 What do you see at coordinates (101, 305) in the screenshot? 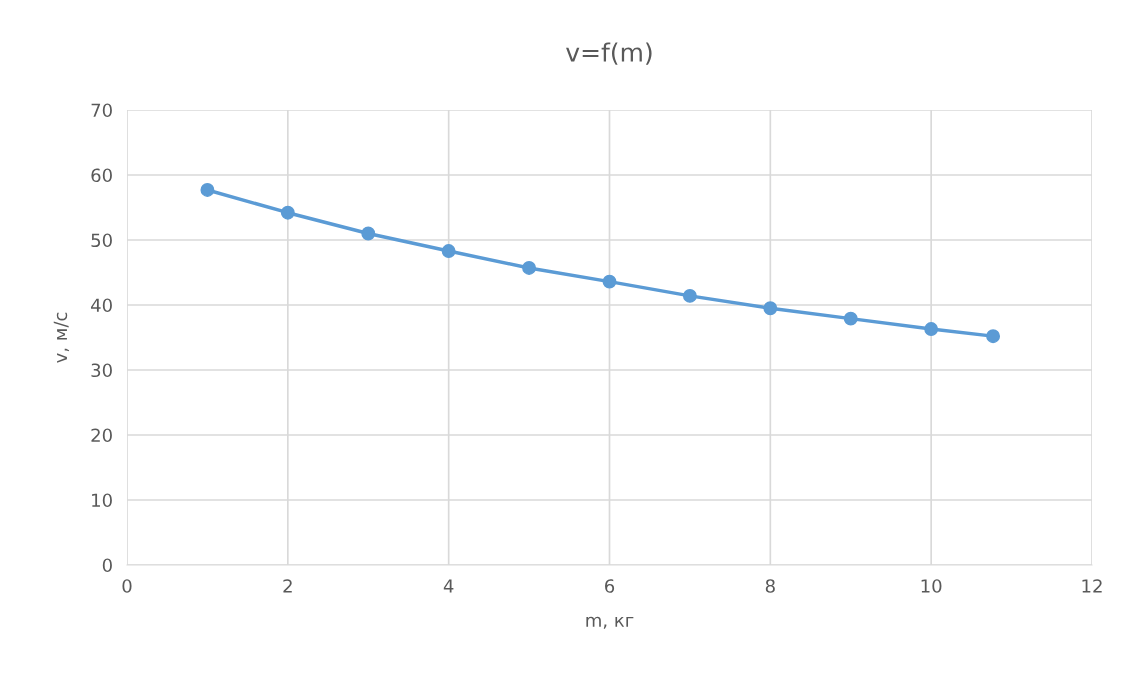
I see `y-tick-label: 40` at bounding box center [101, 305].